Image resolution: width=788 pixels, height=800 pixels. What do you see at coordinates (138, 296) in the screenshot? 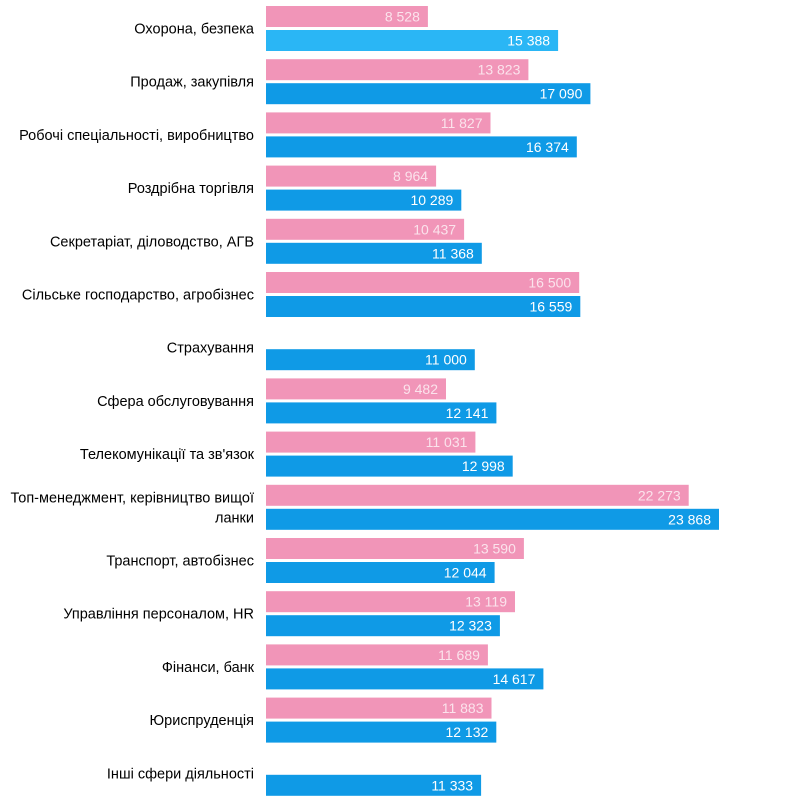
I see `category-label: Сільське господарство, агробізнес` at bounding box center [138, 296].